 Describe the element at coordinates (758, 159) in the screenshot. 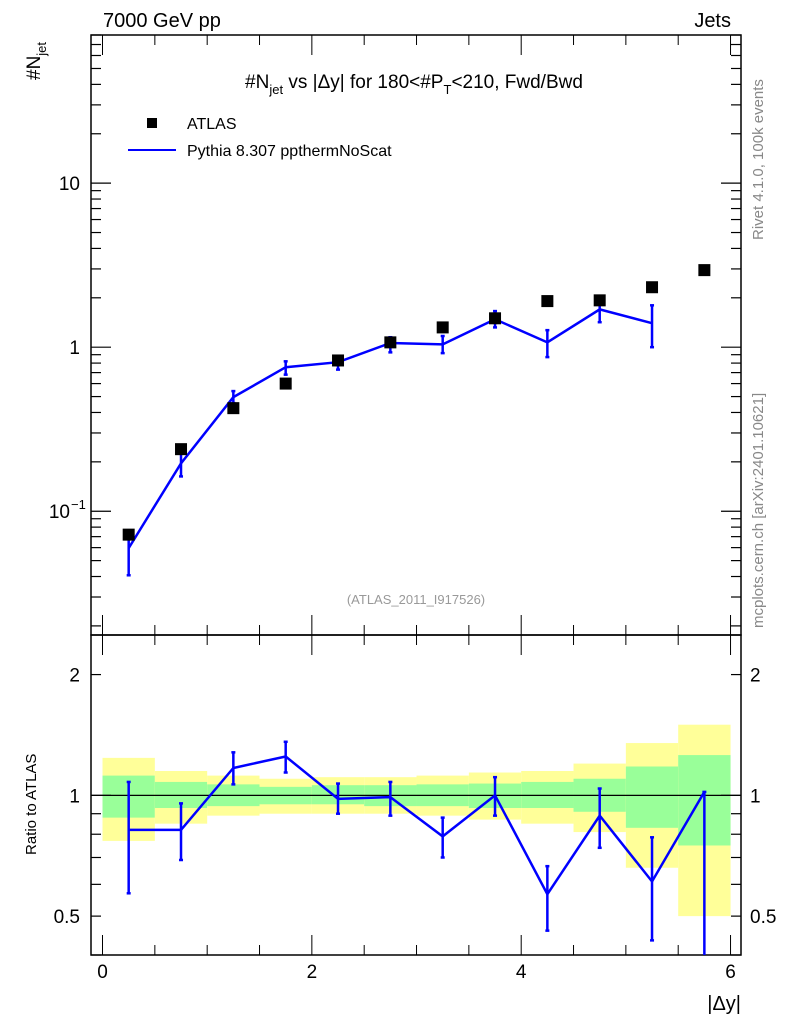

I see `rivet-label: Rivet 4.1.0, 100k events` at that location.